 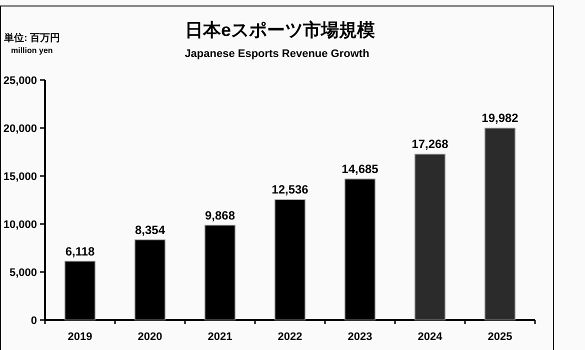 I want to click on chart-title: 日本eスポーツ市場規模, so click(x=280, y=30).